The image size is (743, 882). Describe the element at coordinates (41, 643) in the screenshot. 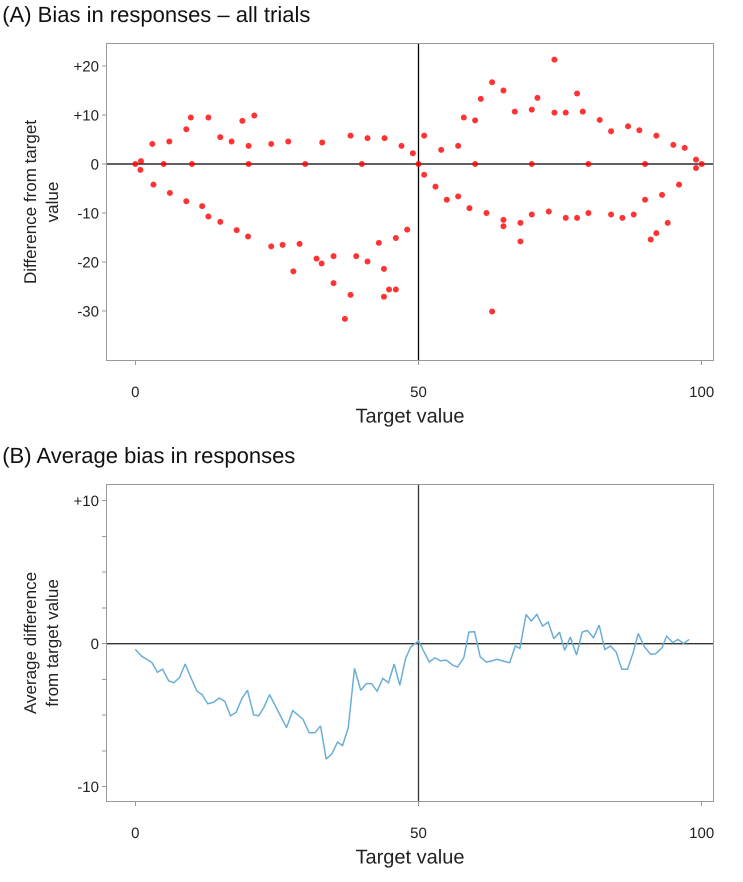

I see `y-axis-title: Average difference from target value` at that location.